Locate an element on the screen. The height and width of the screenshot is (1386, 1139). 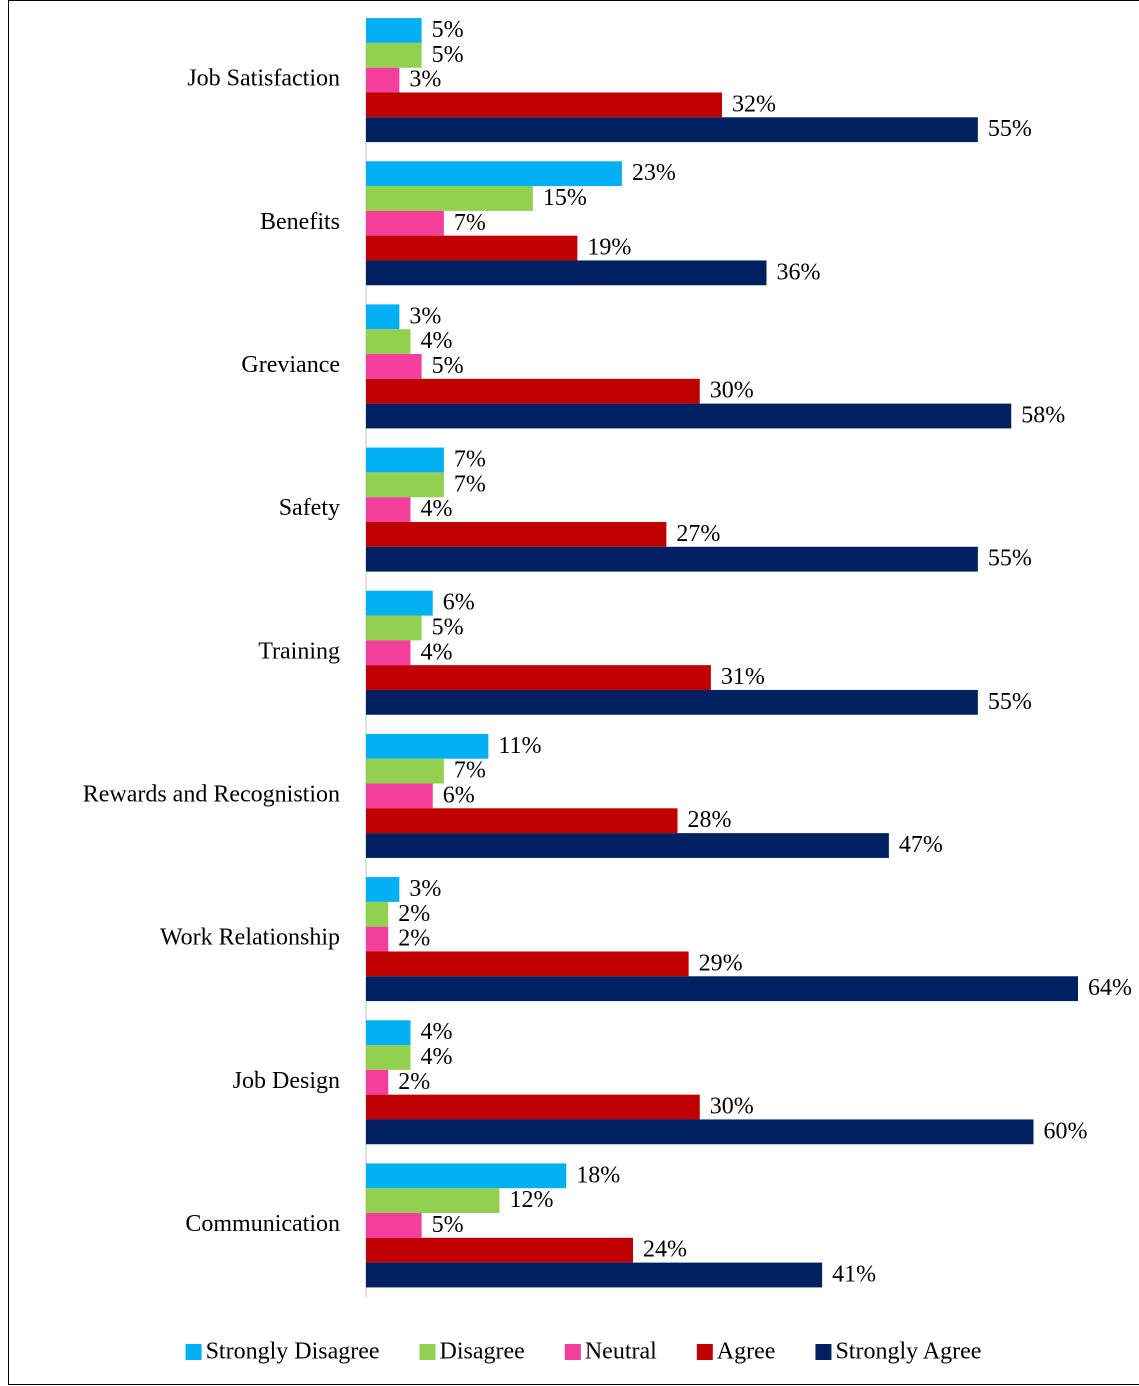
data-label: 23% is located at coordinates (654, 173).